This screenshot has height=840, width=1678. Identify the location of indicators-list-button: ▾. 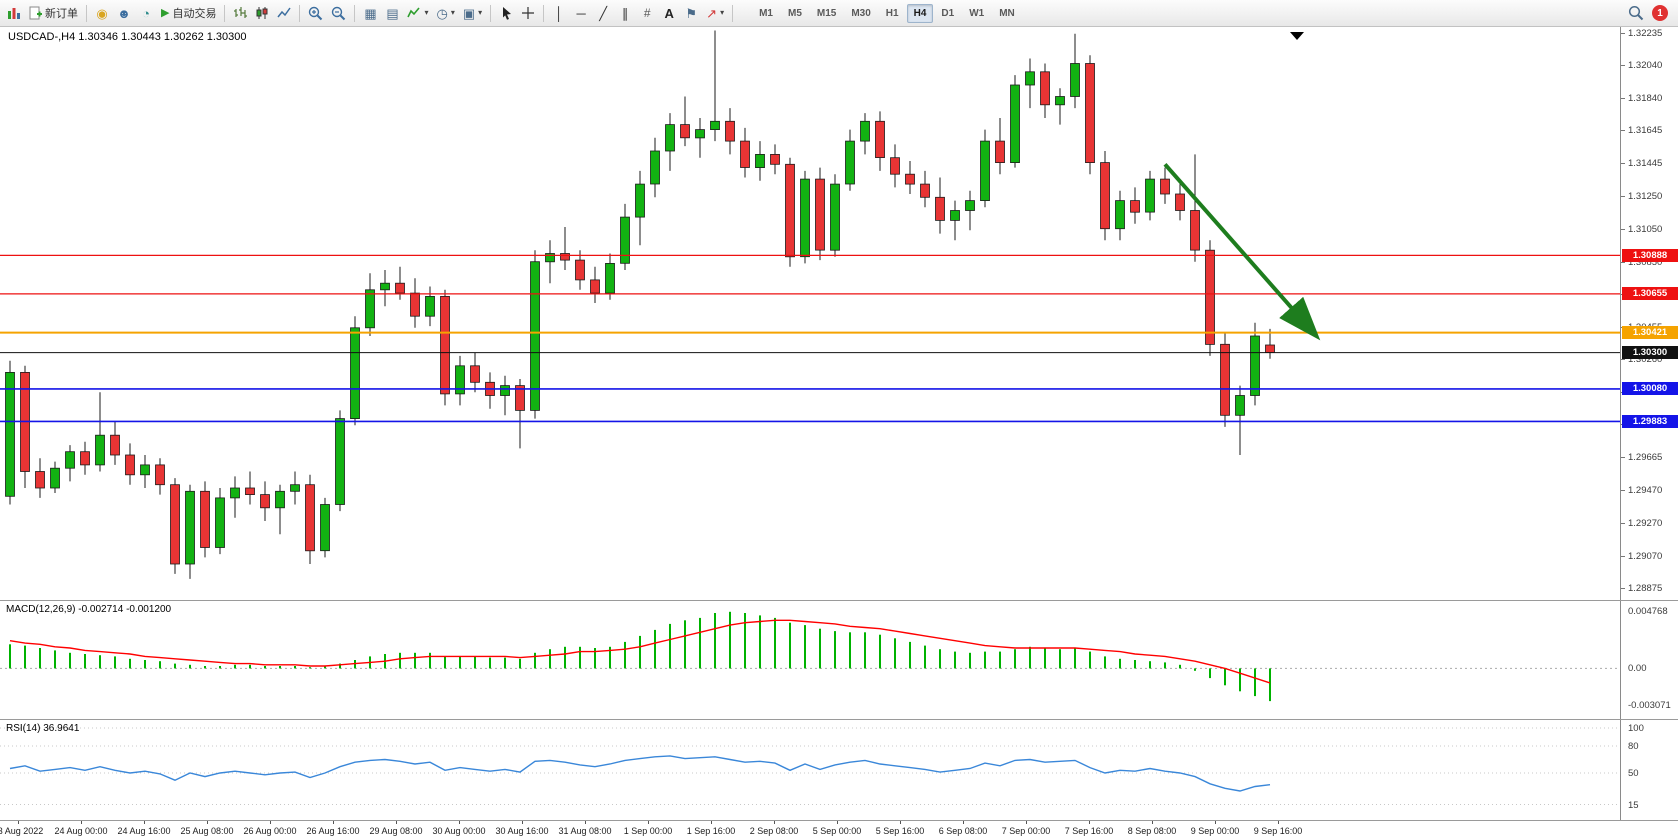
(417, 13).